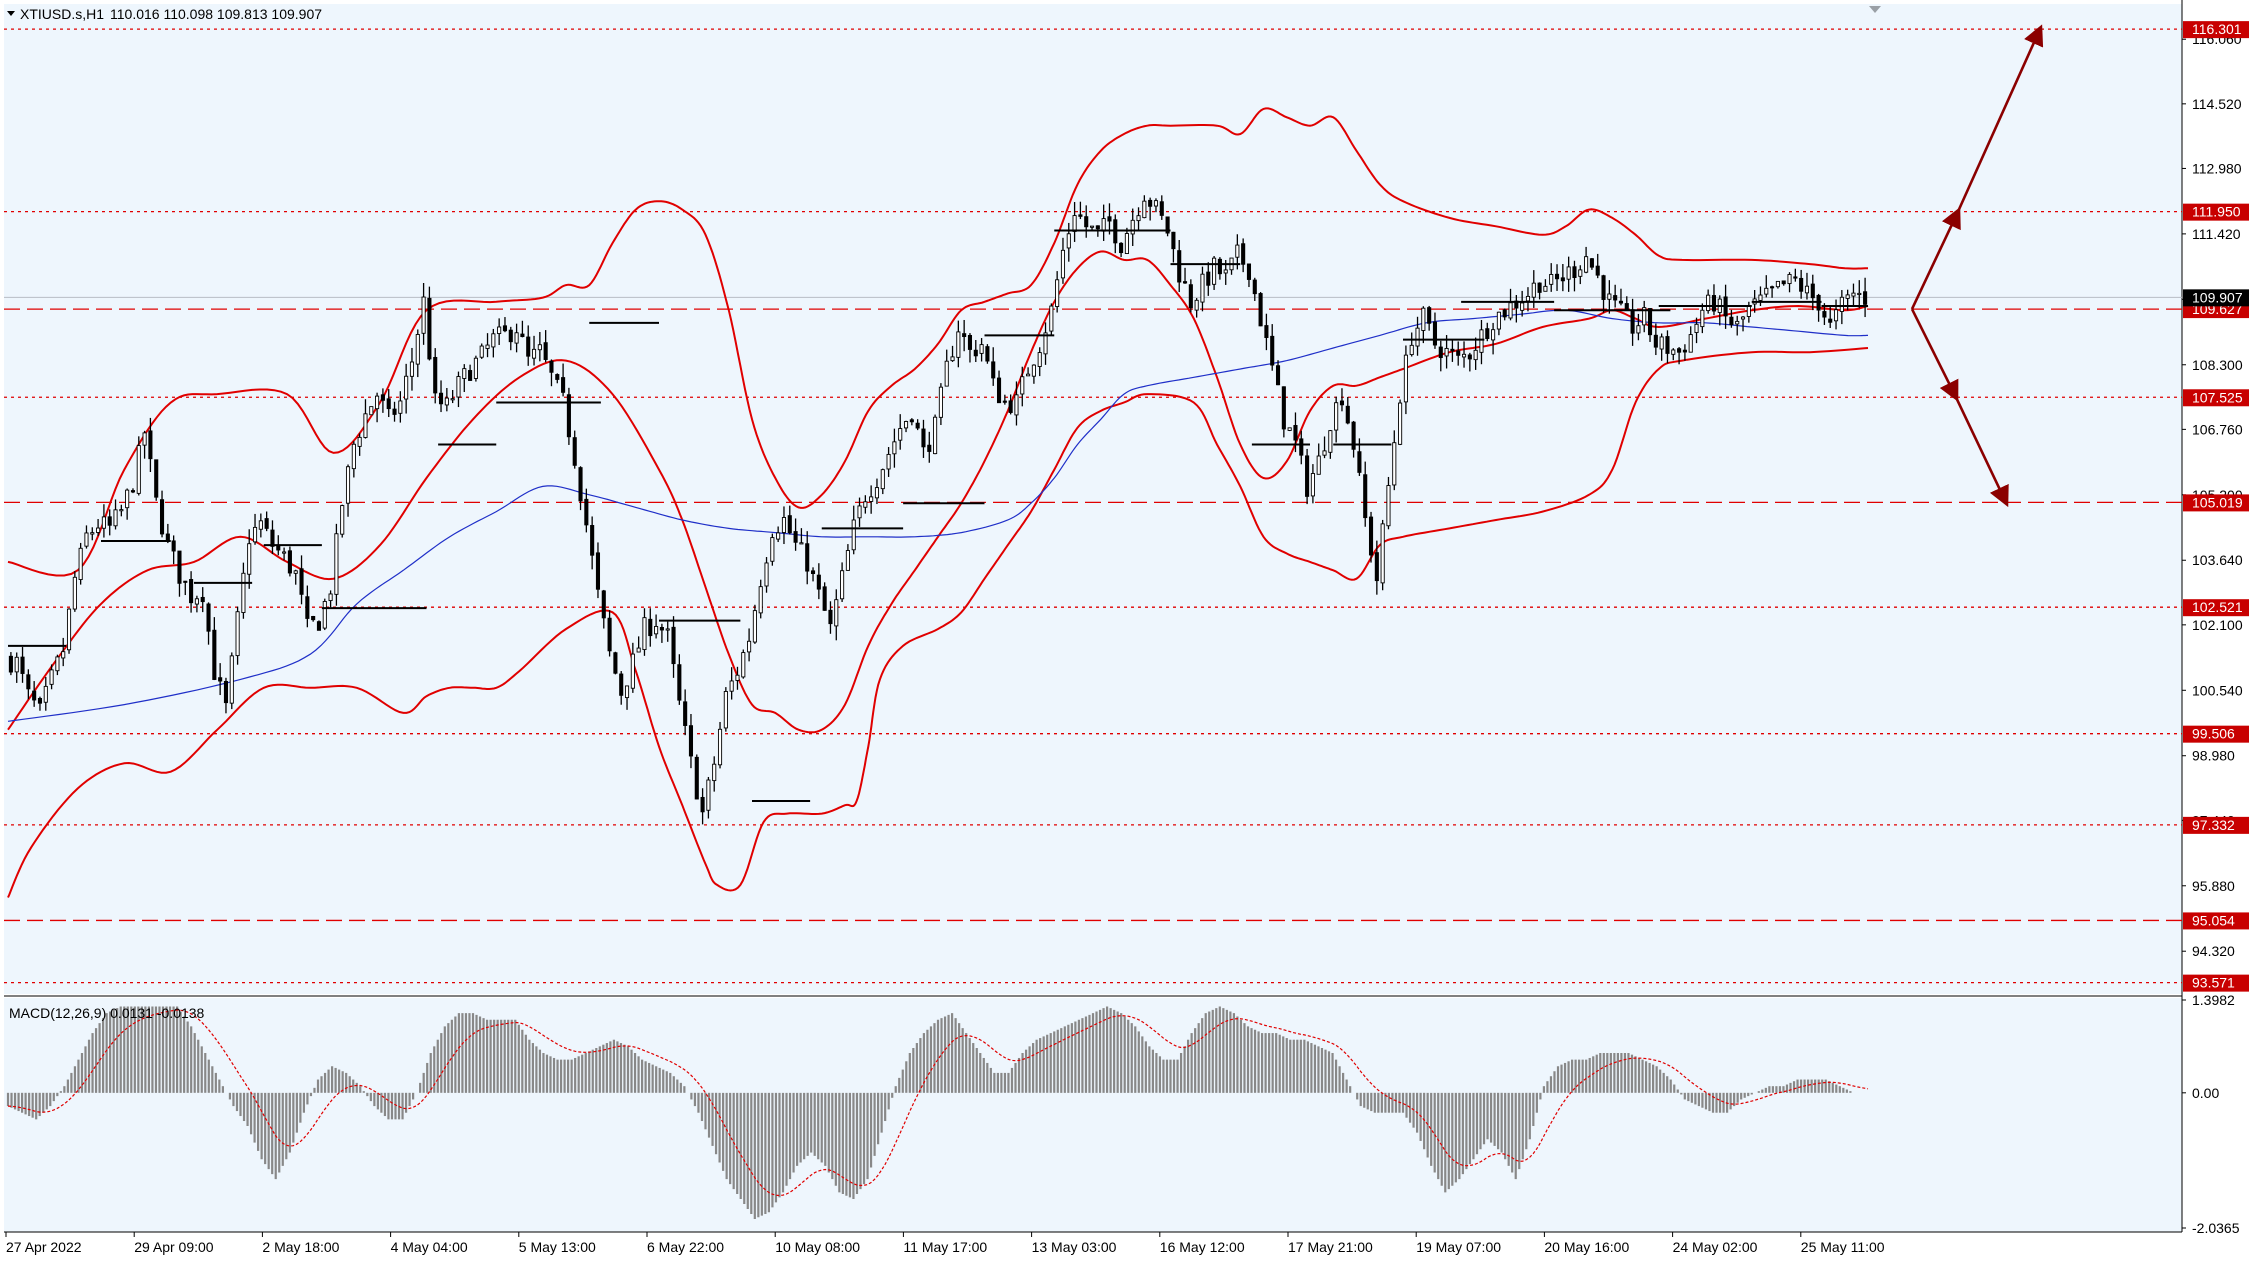  Describe the element at coordinates (1074, 1247) in the screenshot. I see `time-tick-8: 13 May 03:00` at that location.